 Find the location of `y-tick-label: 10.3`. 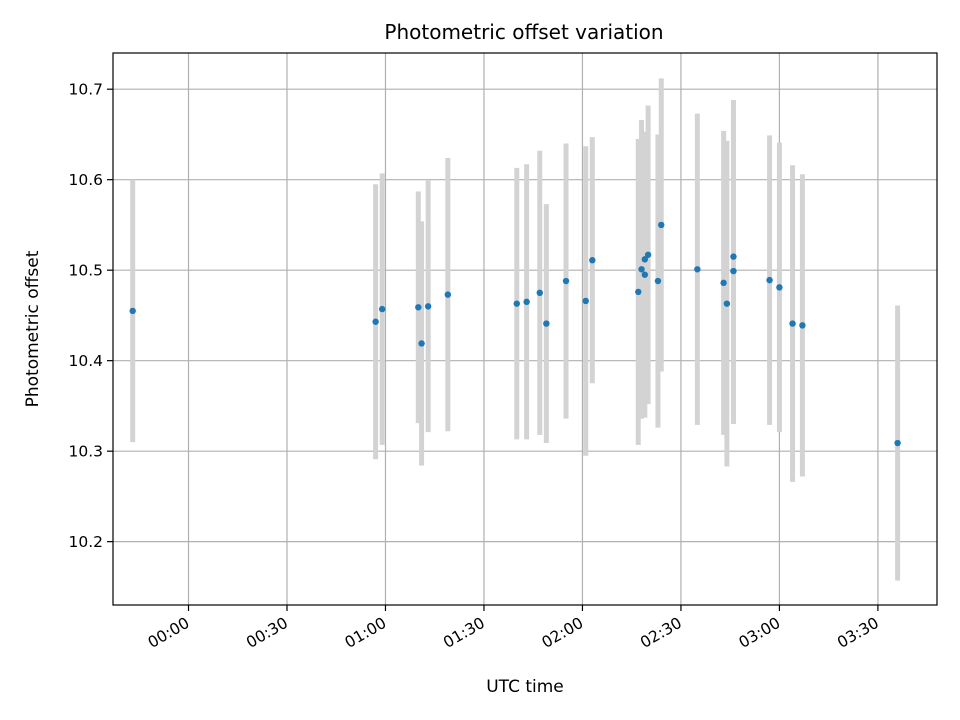

y-tick-label: 10.3 is located at coordinates (85, 452).